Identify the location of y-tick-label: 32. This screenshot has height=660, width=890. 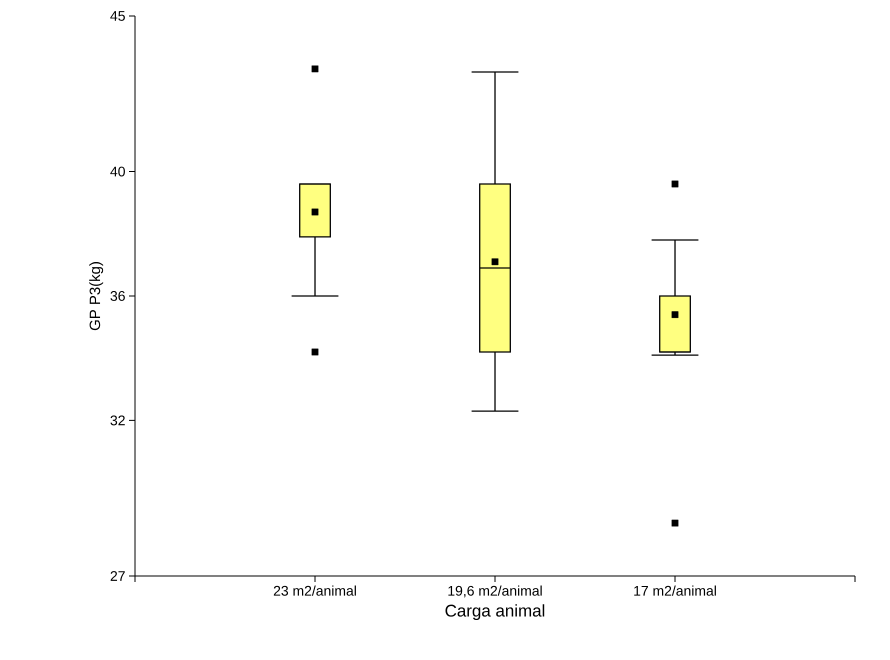
(117, 420).